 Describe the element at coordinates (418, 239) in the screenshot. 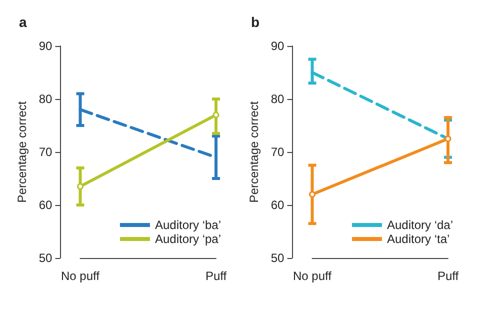

I see `legend-label: Auditory ‘ta’` at that location.